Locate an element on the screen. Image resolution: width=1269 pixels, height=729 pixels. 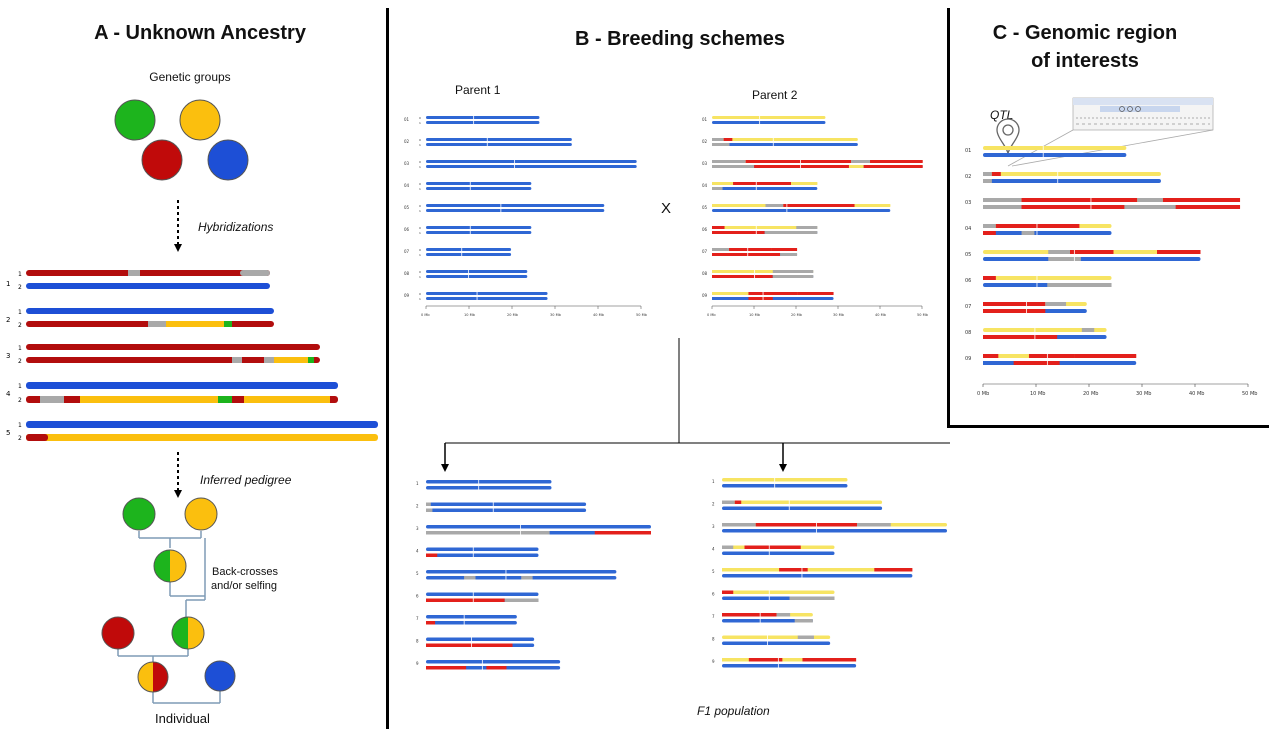
chromosome-number: 4 is located at coordinates (713, 549).